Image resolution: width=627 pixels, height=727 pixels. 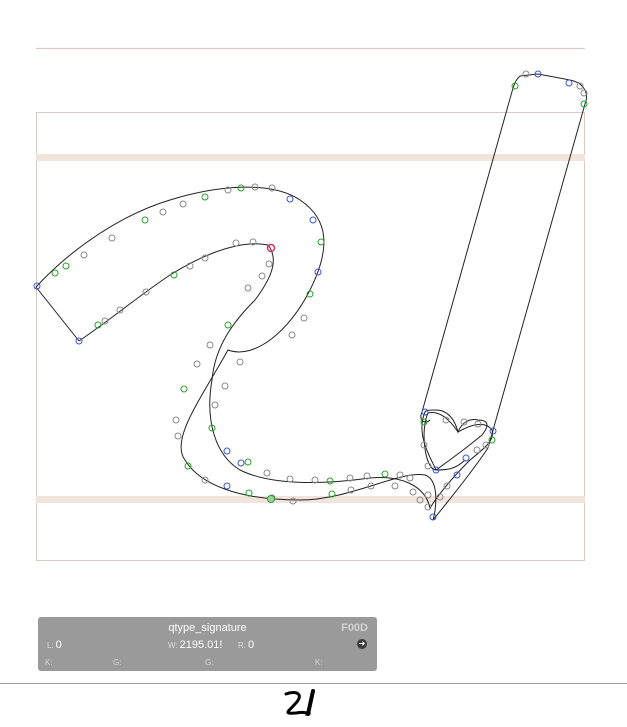 I want to click on left-kerning-key: K:, so click(x=49, y=662).